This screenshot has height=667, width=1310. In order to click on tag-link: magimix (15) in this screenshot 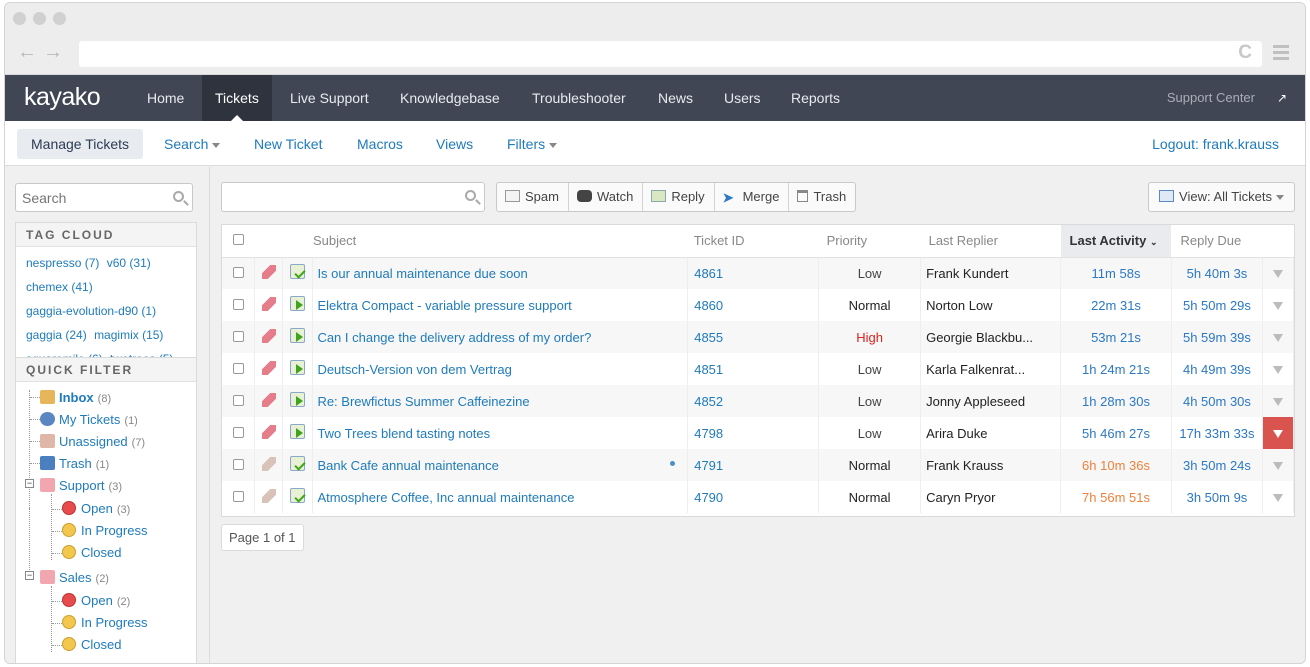, I will do `click(129, 335)`.